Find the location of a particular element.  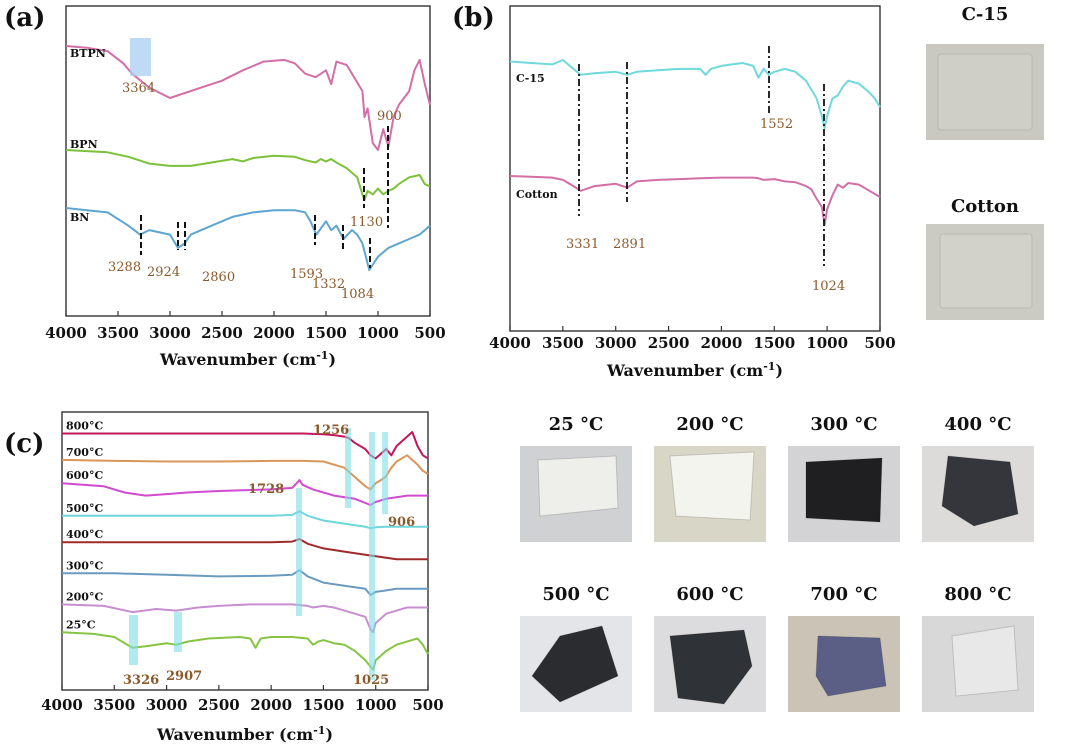

series-line-300c is located at coordinates (245, 582).